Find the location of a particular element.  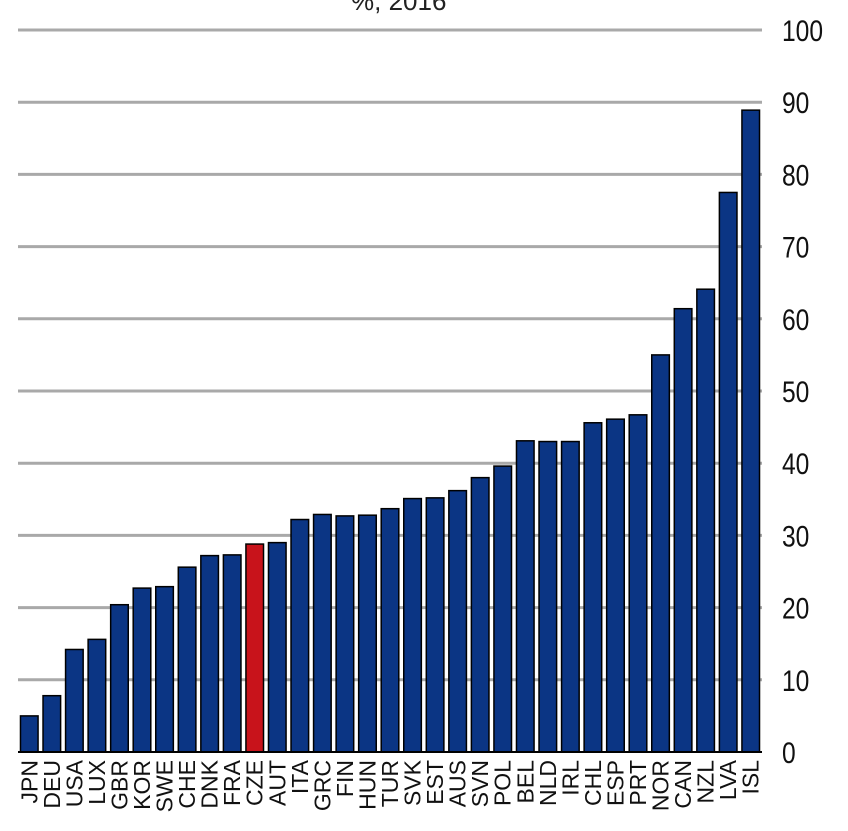

x-tick-label: BEL is located at coordinates (525, 782).